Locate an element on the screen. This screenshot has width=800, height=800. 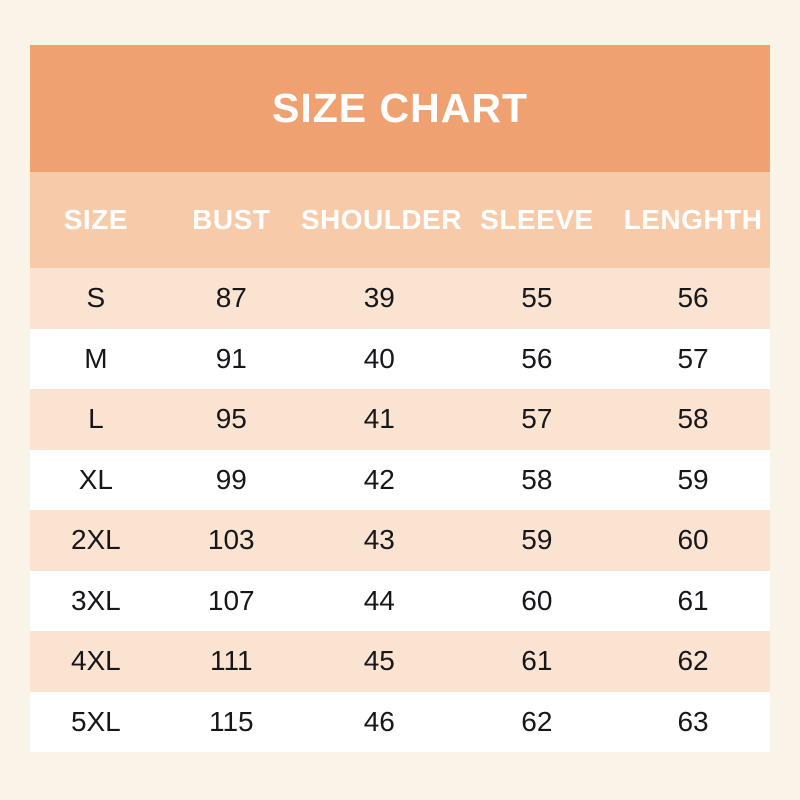
cell-length: 60 is located at coordinates (693, 540).